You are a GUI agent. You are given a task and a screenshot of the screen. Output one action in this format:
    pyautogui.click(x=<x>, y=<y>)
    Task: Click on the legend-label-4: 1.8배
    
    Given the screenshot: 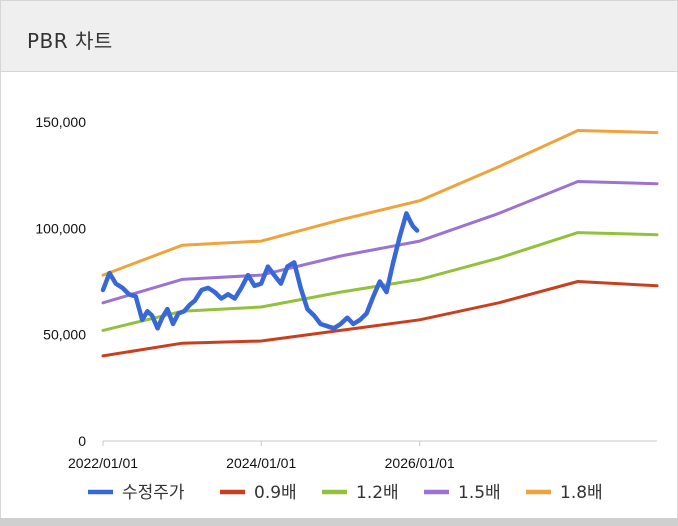 What is the action you would take?
    pyautogui.click(x=581, y=493)
    